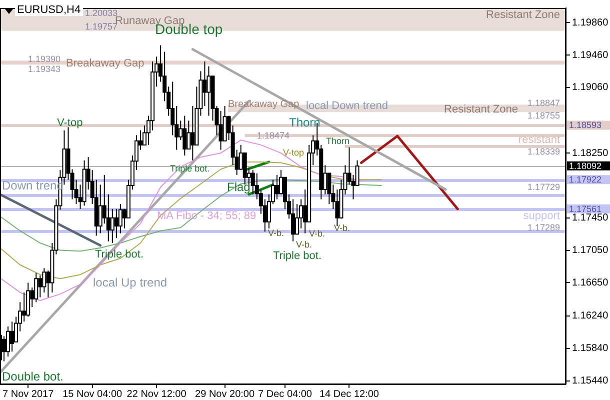 This screenshot has width=610, height=400. Describe the element at coordinates (590, 22) in the screenshot. I see `y-tick-label: 1.19860` at that location.